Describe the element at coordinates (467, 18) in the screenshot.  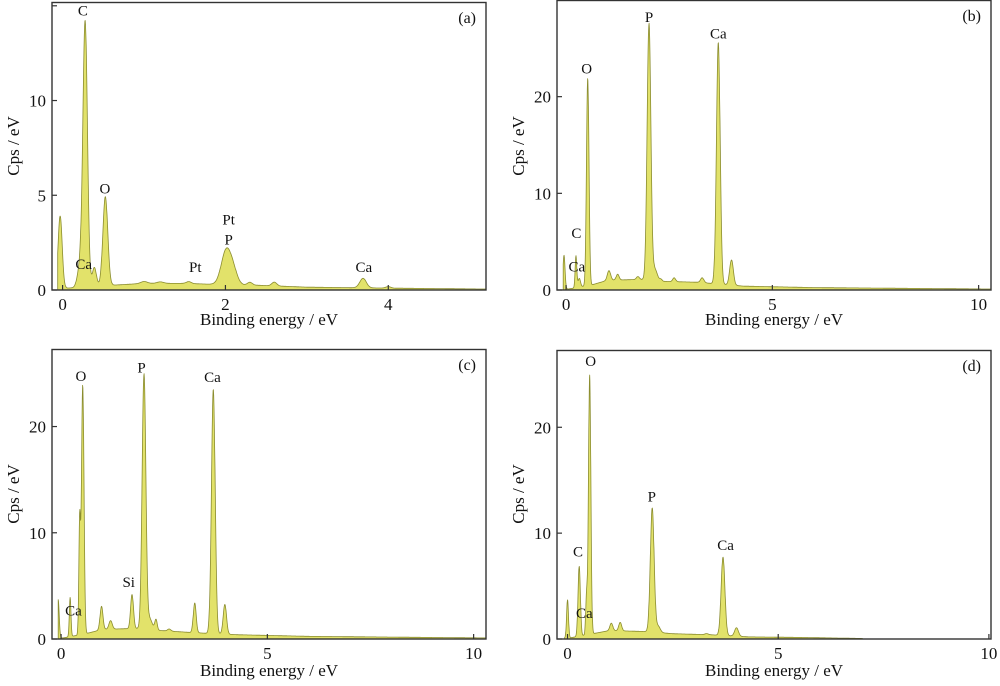
I see `panel-label: (a)` at that location.